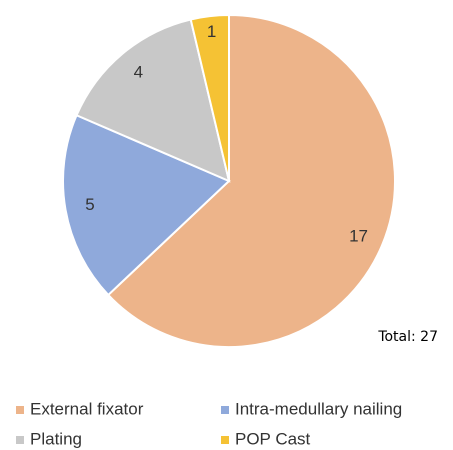 This screenshot has width=453, height=450. I want to click on data-label: 1, so click(211, 31).